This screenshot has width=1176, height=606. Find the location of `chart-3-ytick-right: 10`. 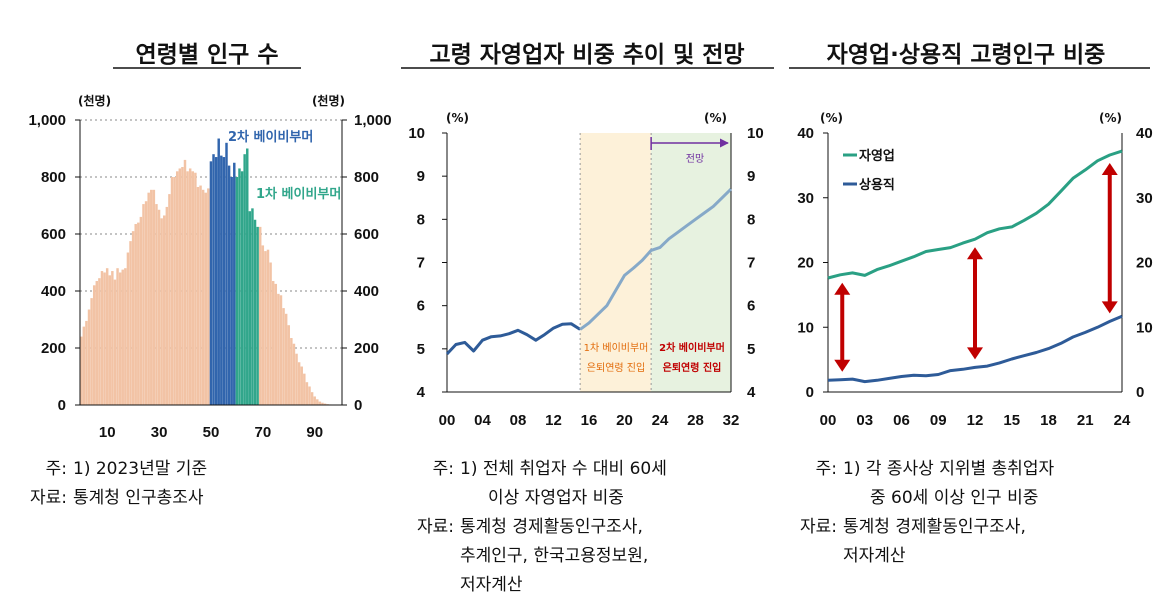

chart-3-ytick-right: 10 is located at coordinates (1144, 327).